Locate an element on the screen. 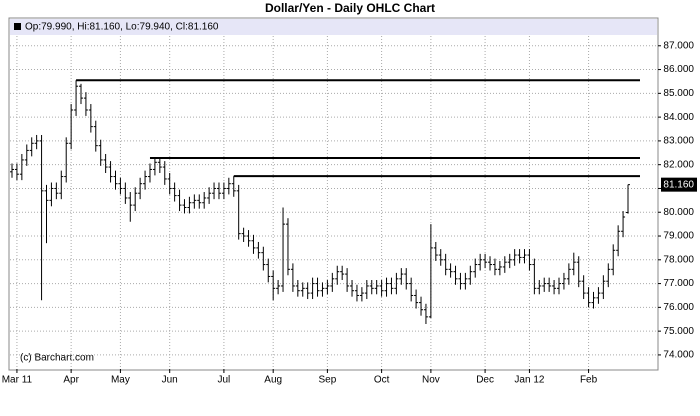 This screenshot has width=700, height=416. y-tick-label: 77.000 is located at coordinates (678, 283).